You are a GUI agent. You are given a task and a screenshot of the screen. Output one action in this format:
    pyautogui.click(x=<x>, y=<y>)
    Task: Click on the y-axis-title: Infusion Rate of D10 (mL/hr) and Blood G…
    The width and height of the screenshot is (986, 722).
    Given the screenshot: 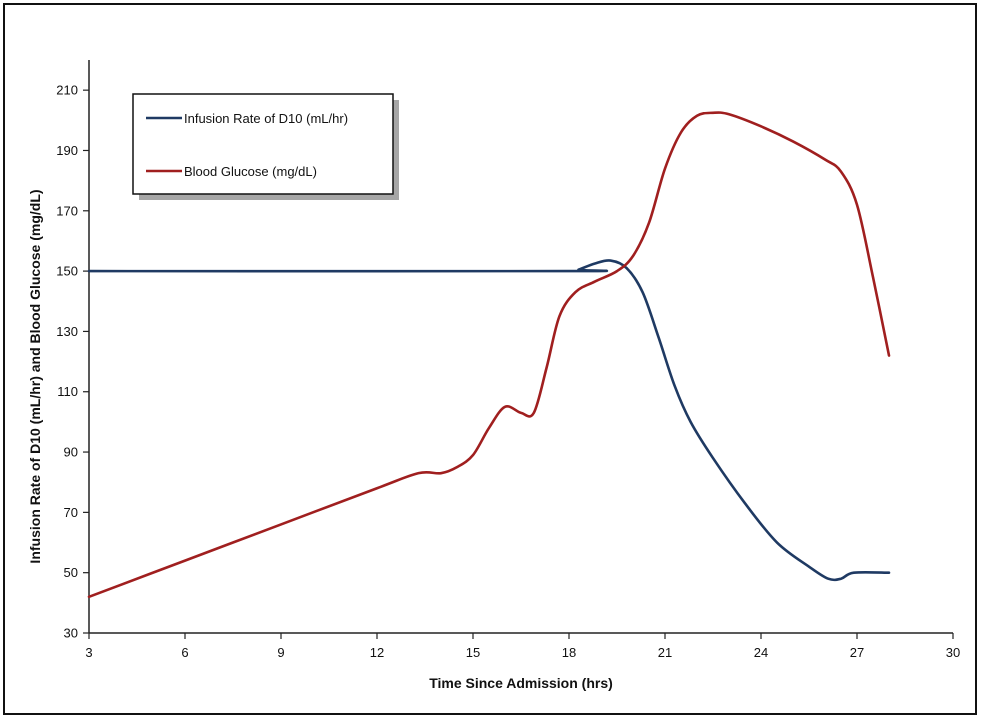 What is the action you would take?
    pyautogui.click(x=35, y=376)
    